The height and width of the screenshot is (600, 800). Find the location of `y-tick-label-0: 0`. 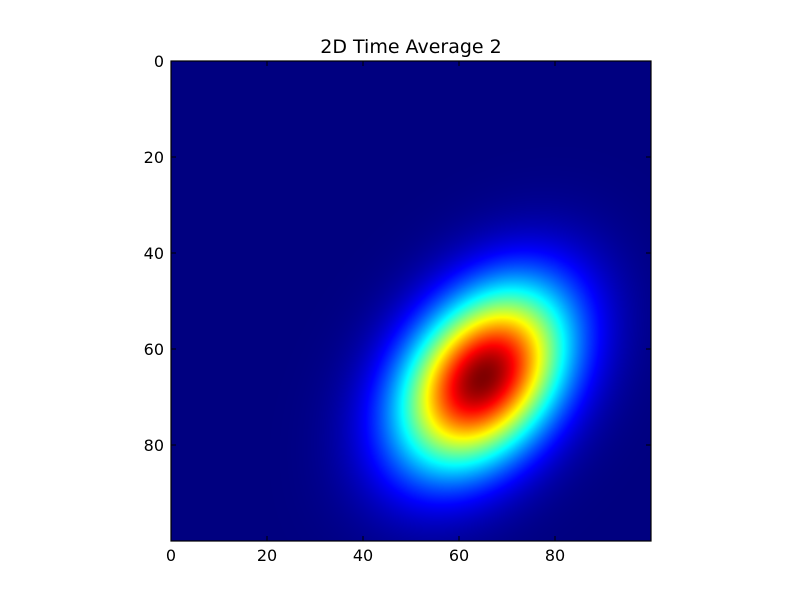

y-tick-label-0: 0 is located at coordinates (159, 61).